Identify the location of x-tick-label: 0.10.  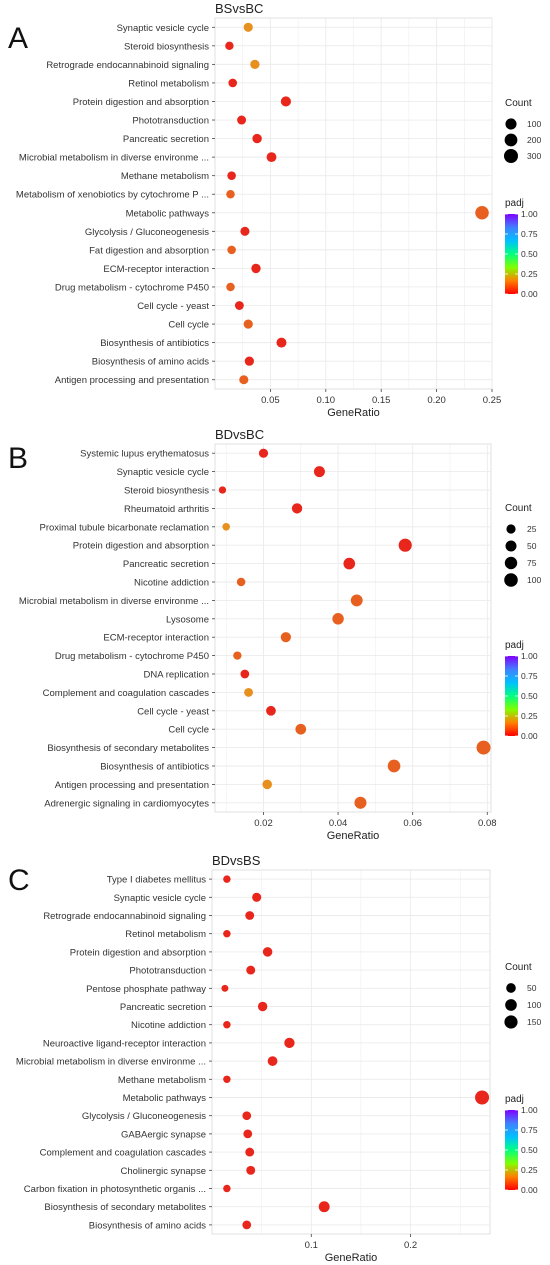
(326, 400).